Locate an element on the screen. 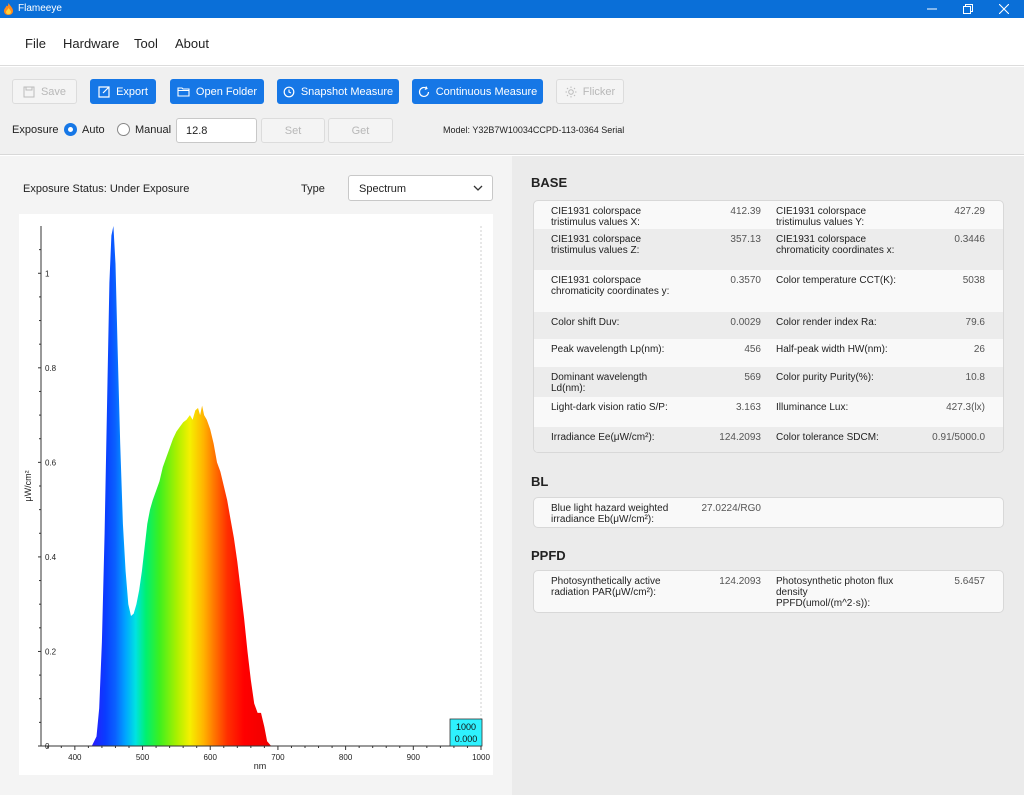 The height and width of the screenshot is (795, 1024). result-value: 0.0029 is located at coordinates (745, 322).